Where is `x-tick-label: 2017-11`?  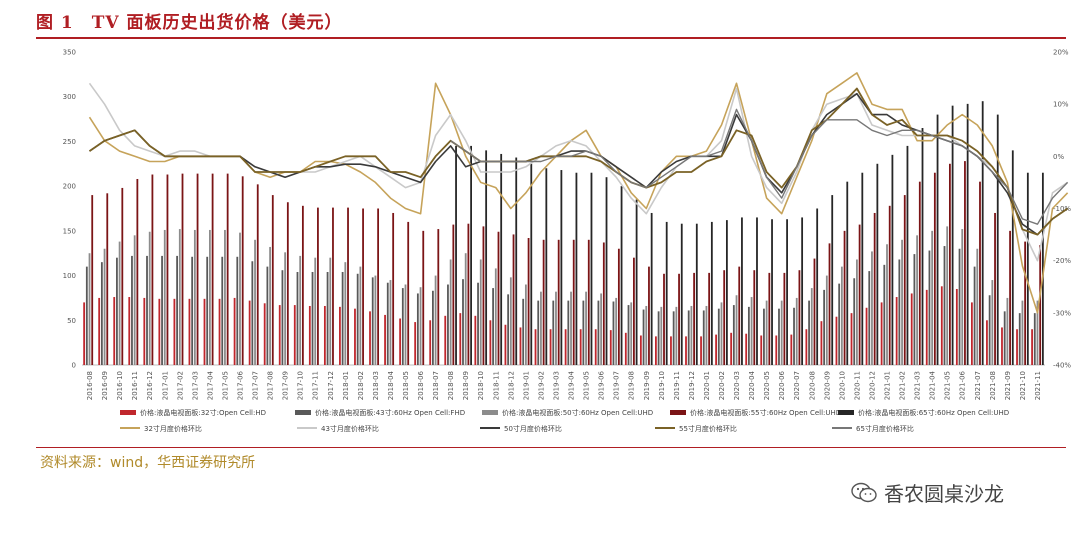 x-tick-label: 2017-11 is located at coordinates (316, 385).